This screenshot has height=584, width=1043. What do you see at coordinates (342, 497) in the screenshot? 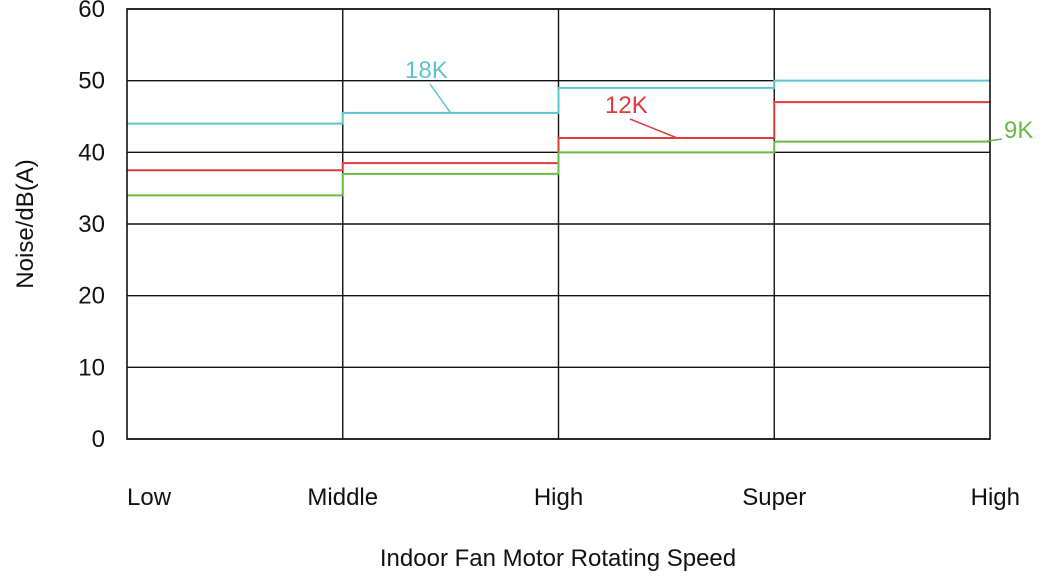
I see `x-tick-label: Middle` at bounding box center [342, 497].